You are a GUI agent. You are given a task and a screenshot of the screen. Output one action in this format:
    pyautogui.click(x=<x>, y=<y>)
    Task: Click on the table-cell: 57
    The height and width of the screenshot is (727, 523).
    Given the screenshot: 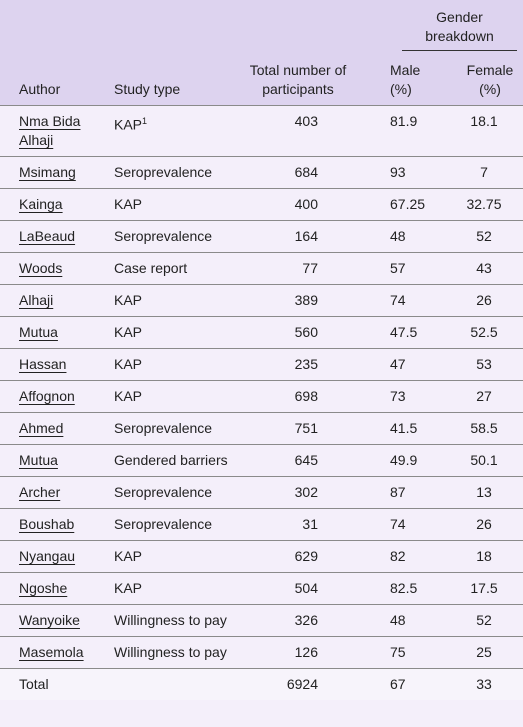 What is the action you would take?
    pyautogui.click(x=412, y=268)
    